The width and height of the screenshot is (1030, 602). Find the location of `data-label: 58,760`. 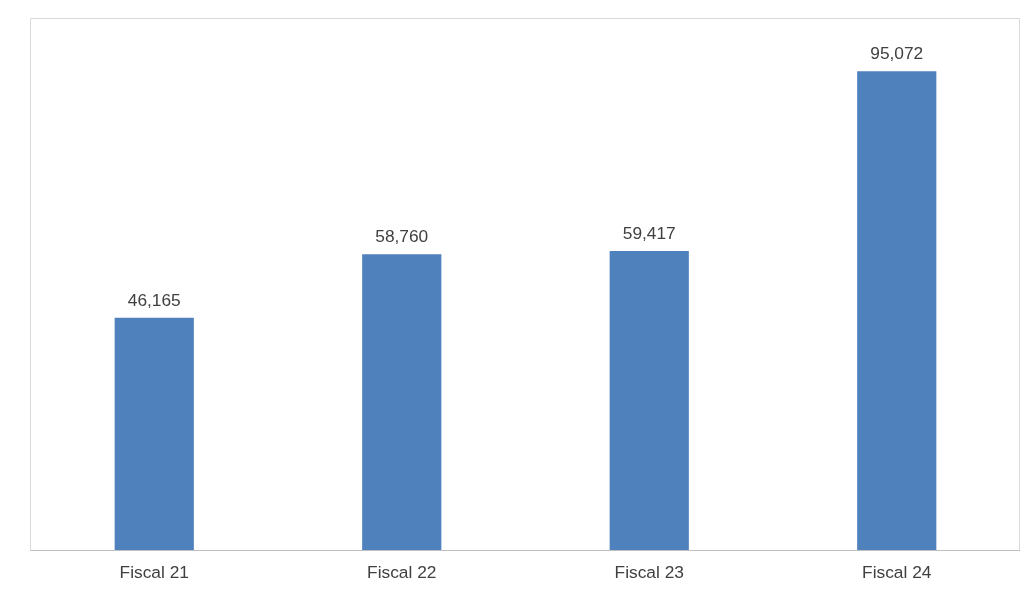

data-label: 58,760 is located at coordinates (402, 236).